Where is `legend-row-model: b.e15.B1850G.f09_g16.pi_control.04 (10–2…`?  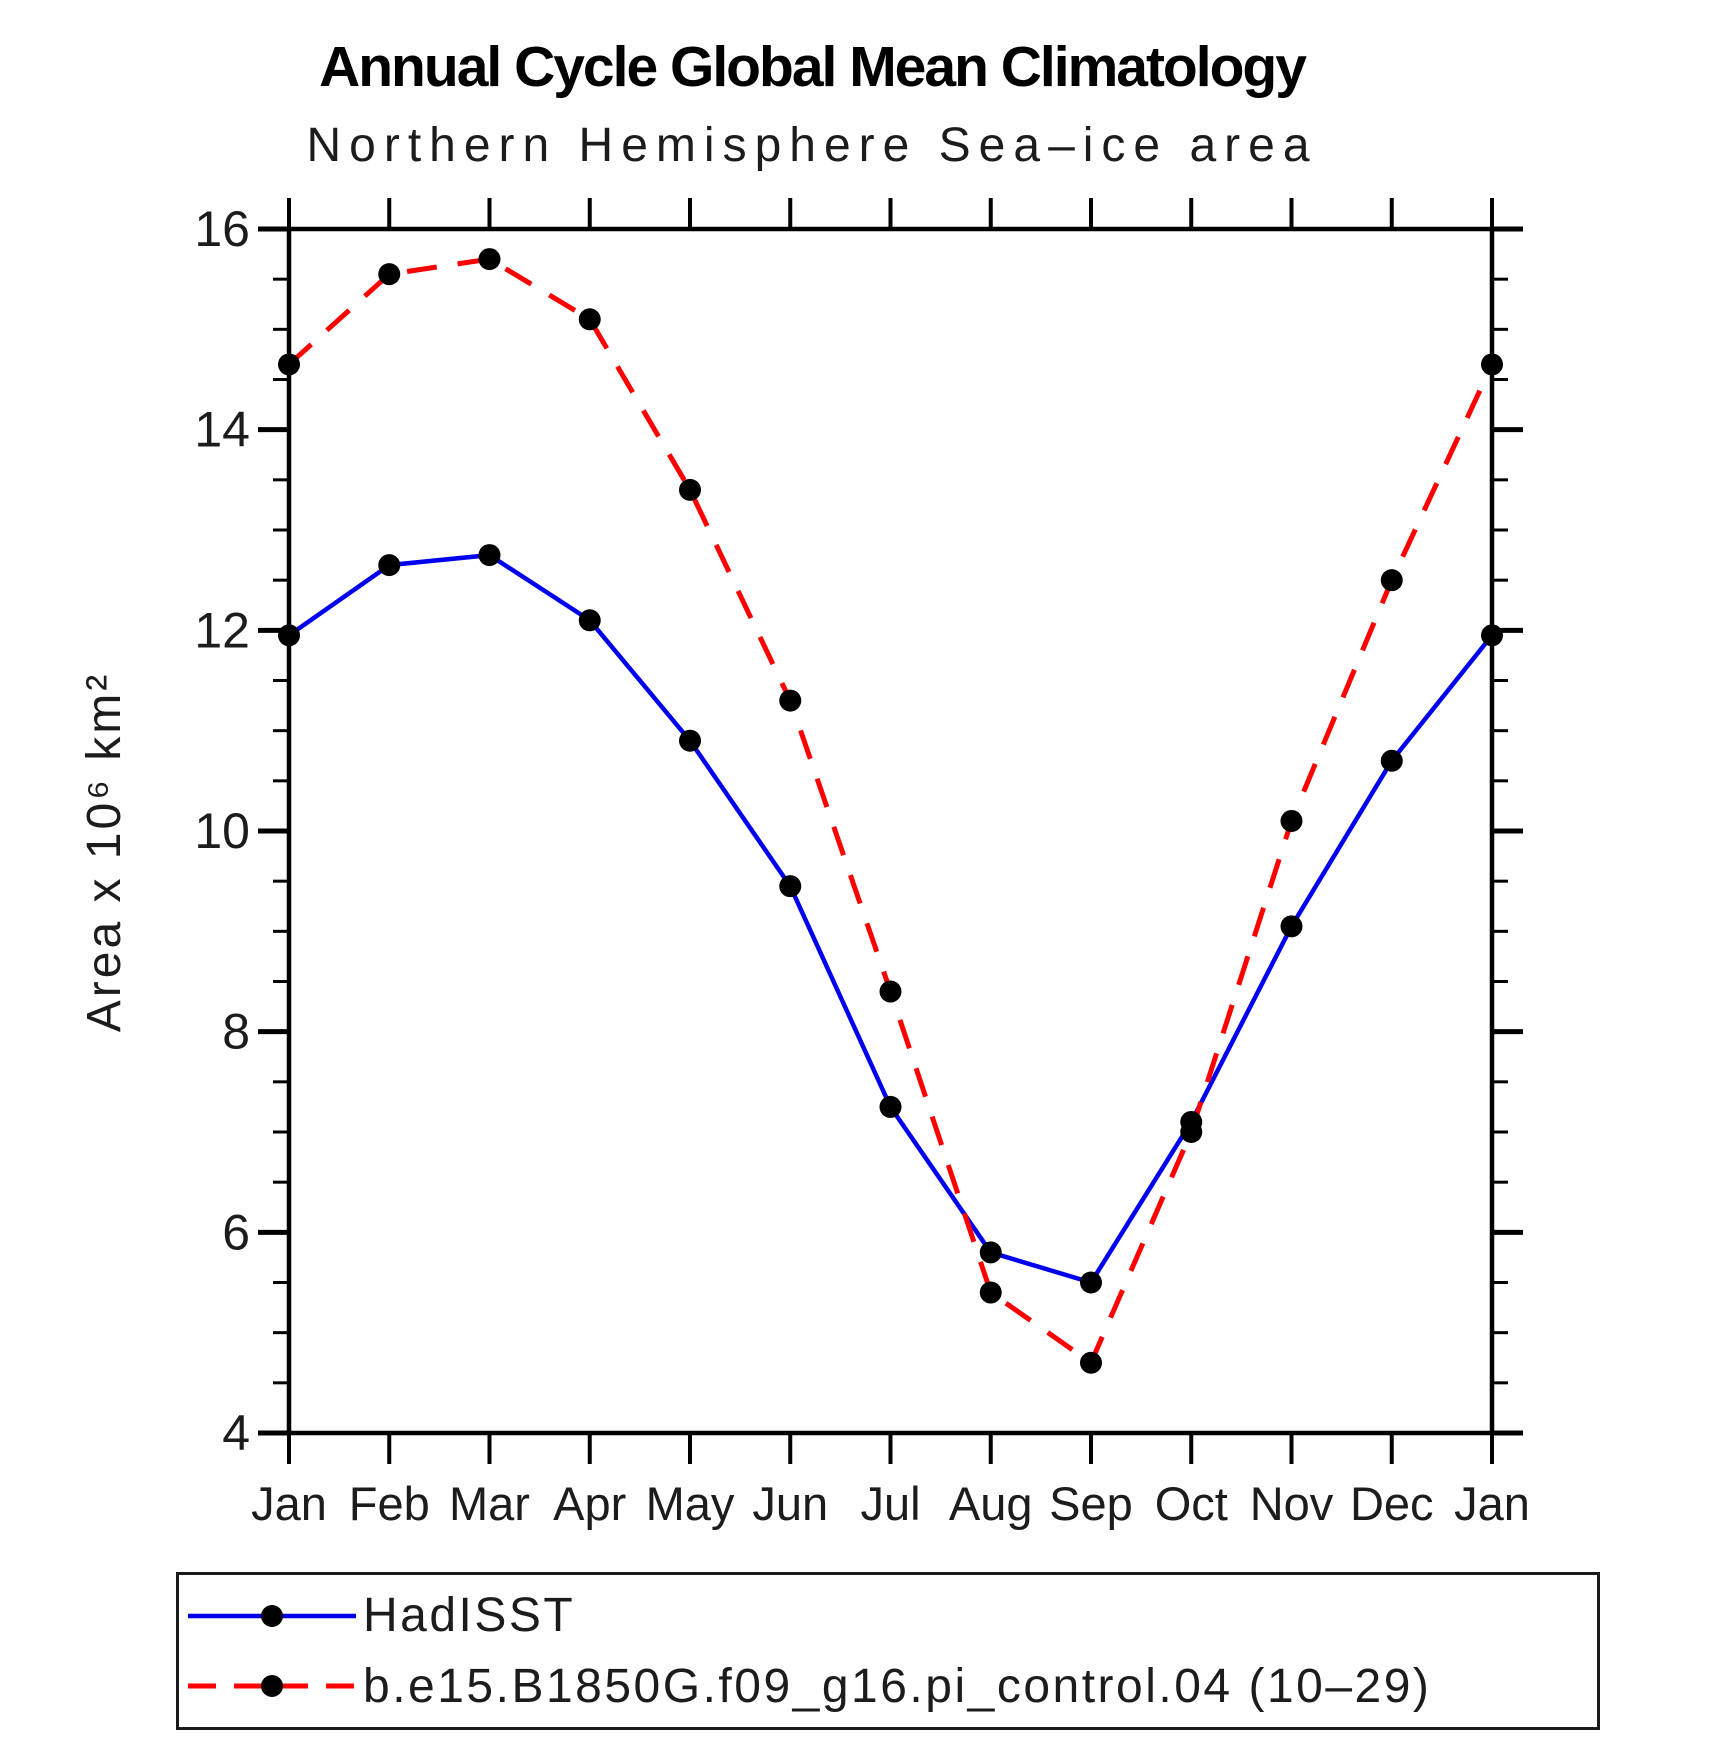
legend-row-model: b.e15.B1850G.f09_g16.pi_control.04 (10–2… is located at coordinates (888, 1686).